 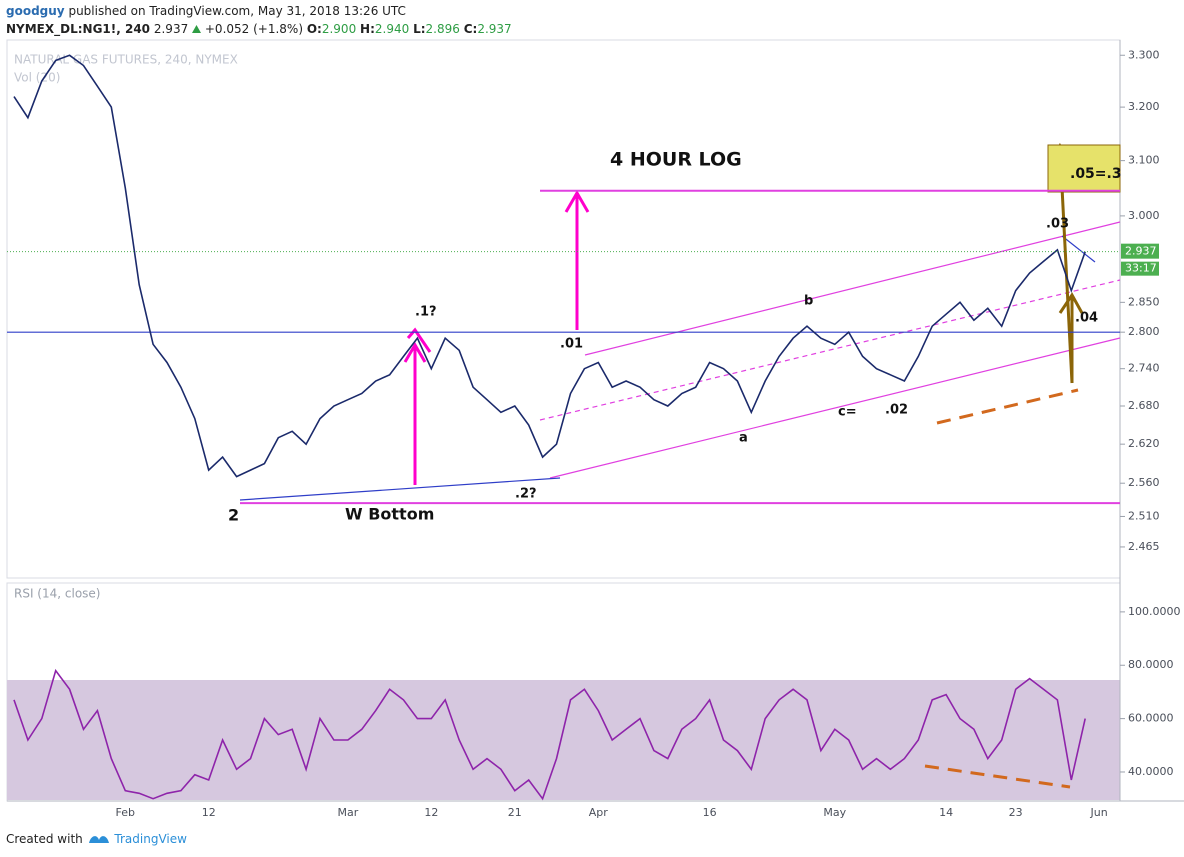 What do you see at coordinates (946, 812) in the screenshot?
I see `x-tick-label: 14` at bounding box center [946, 812].